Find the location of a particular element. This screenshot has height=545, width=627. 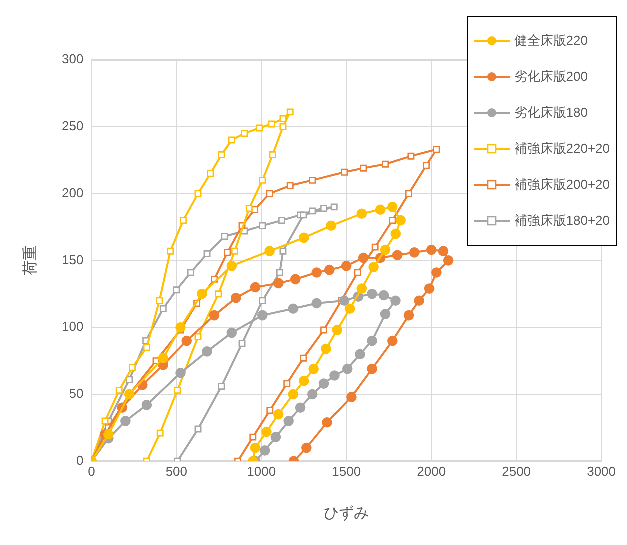

y-axis-title: 荷重 is located at coordinates (31, 261).